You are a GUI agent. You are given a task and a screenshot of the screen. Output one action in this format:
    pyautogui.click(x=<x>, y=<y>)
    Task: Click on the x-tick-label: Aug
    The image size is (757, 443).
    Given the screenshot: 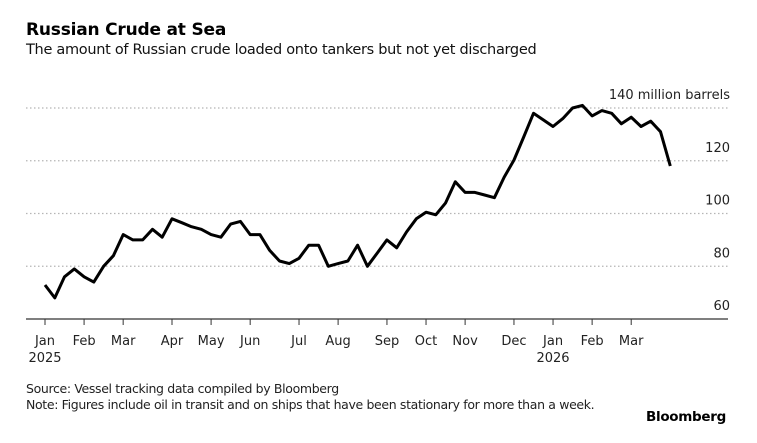 What is the action you would take?
    pyautogui.click(x=337, y=341)
    